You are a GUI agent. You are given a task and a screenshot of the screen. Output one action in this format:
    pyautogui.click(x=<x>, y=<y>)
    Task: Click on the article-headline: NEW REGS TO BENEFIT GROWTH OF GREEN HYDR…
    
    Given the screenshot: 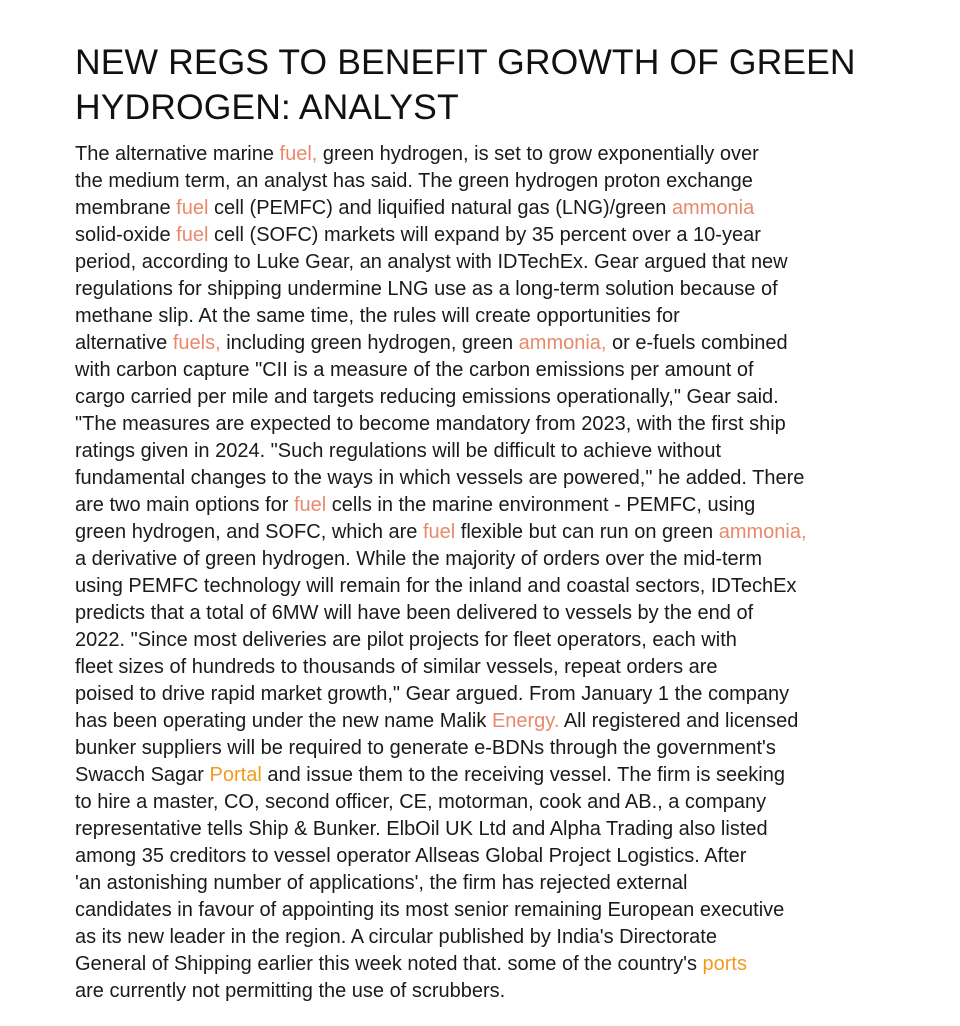 What is the action you would take?
    pyautogui.click(x=475, y=85)
    